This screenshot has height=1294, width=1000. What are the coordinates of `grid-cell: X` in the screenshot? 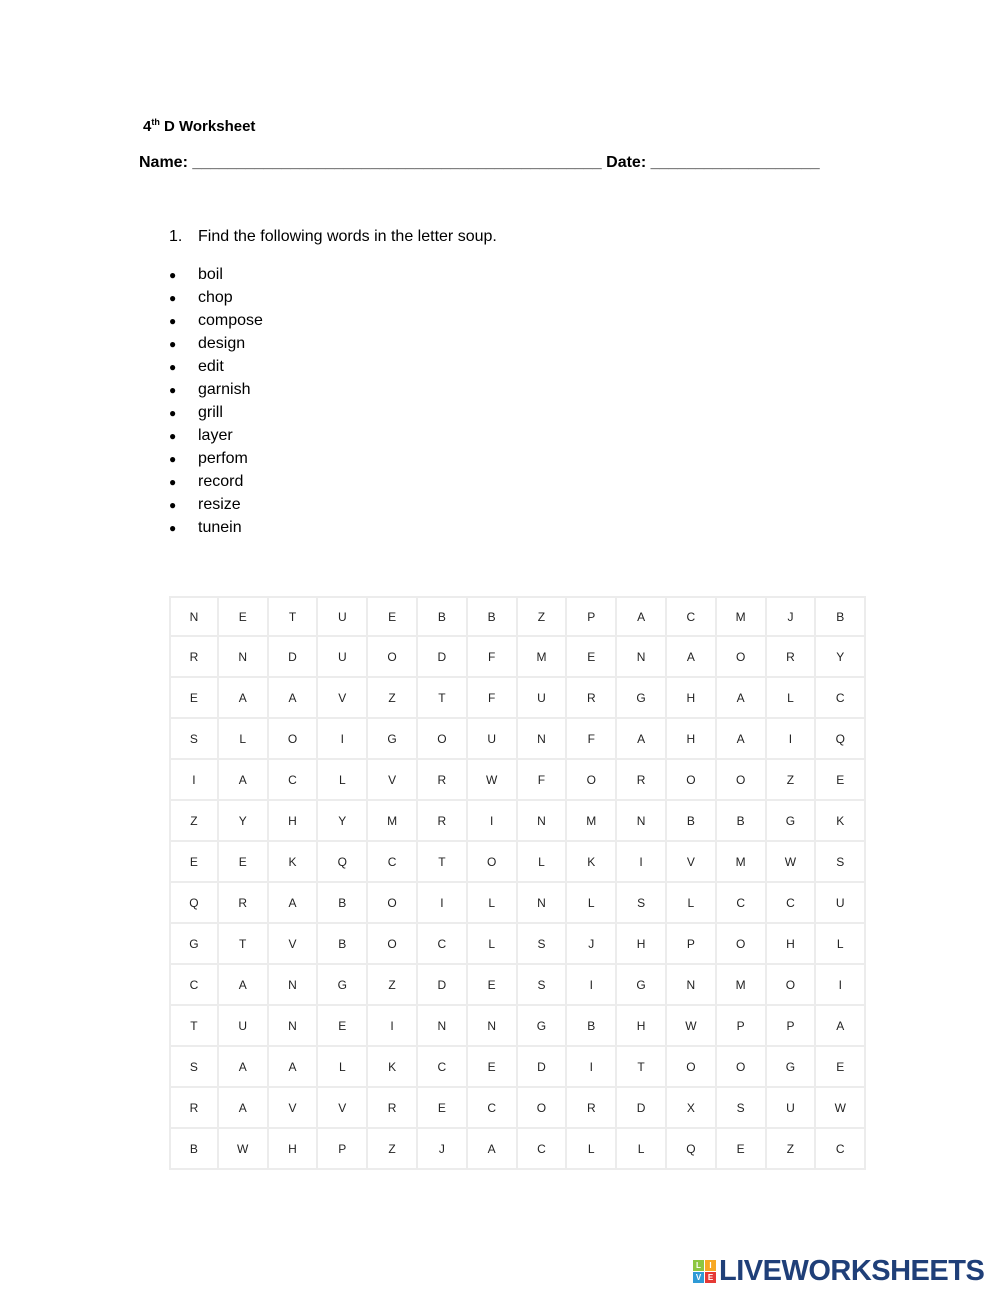 It's located at (691, 1108).